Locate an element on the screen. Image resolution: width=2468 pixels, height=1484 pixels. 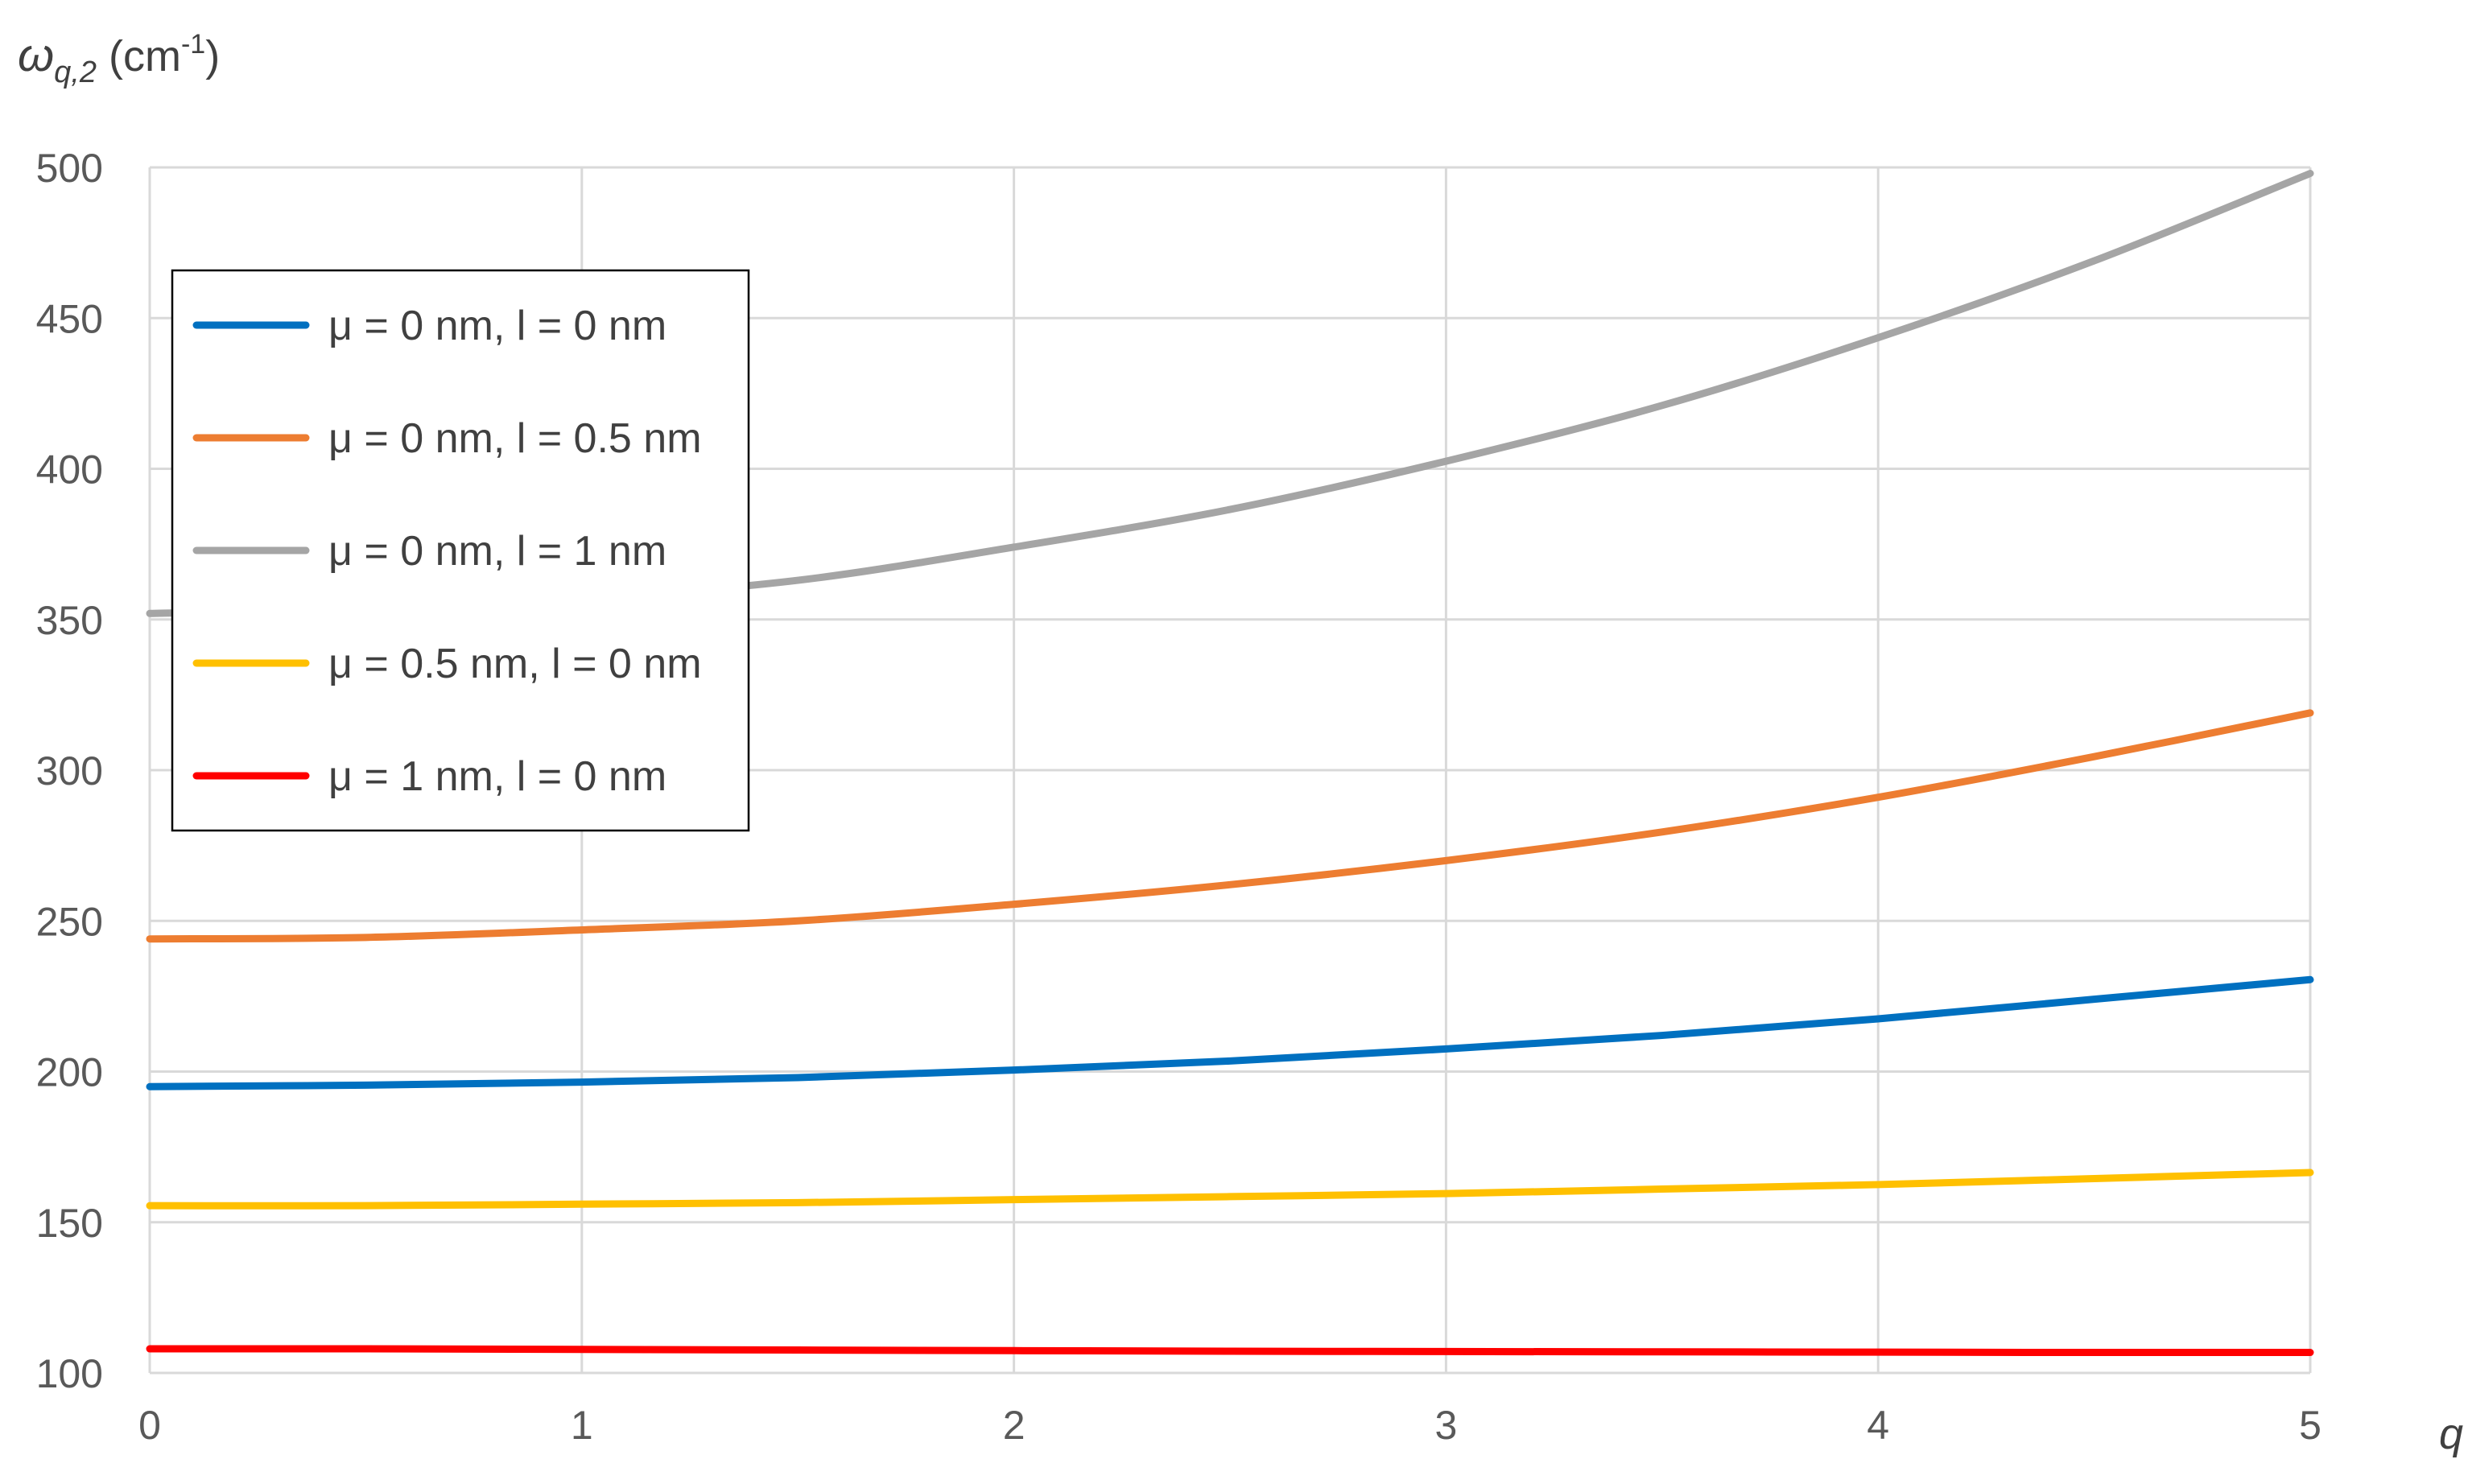
y-tick-label: 450 is located at coordinates (69, 318).